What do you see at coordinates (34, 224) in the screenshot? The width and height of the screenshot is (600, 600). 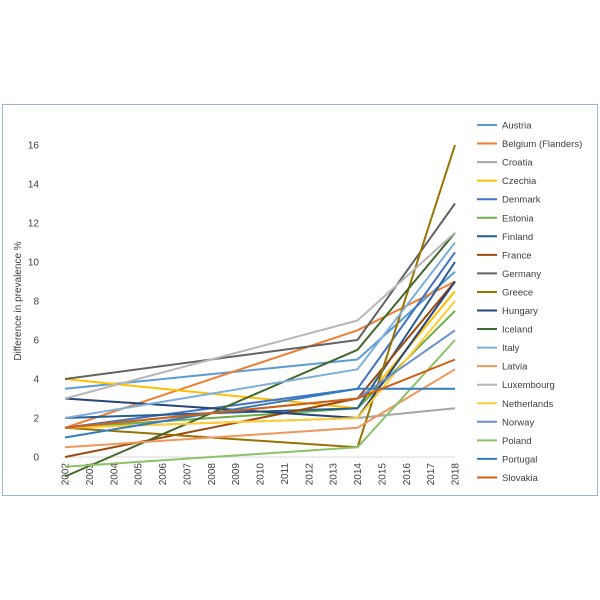 I see `y-tick-label: 12` at bounding box center [34, 224].